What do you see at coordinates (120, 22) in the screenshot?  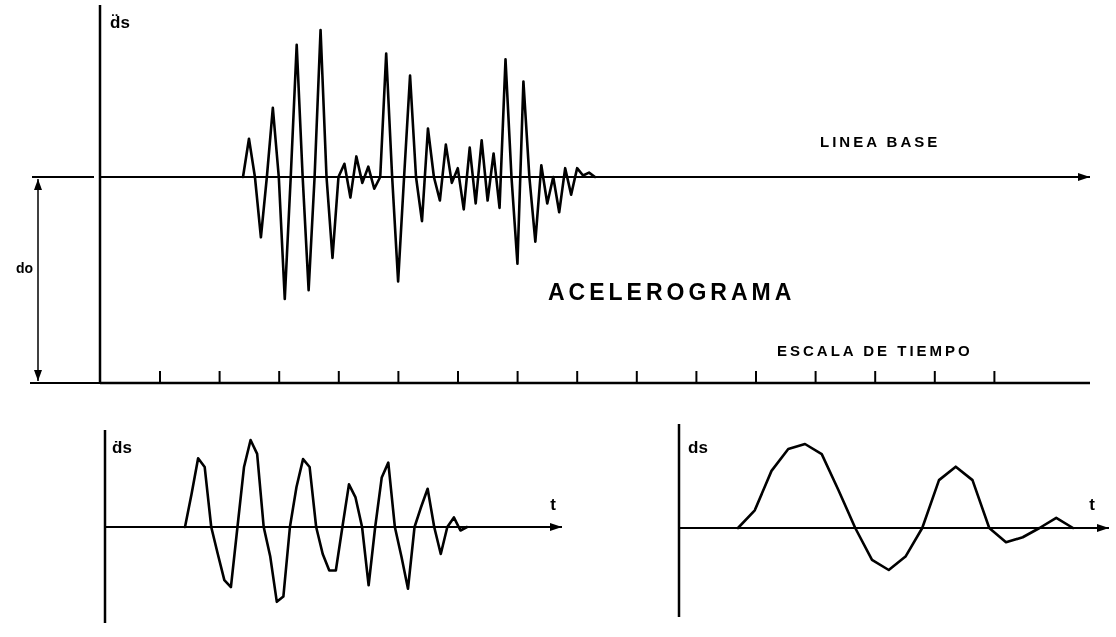 I see `y-axis-title: d̈s` at bounding box center [120, 22].